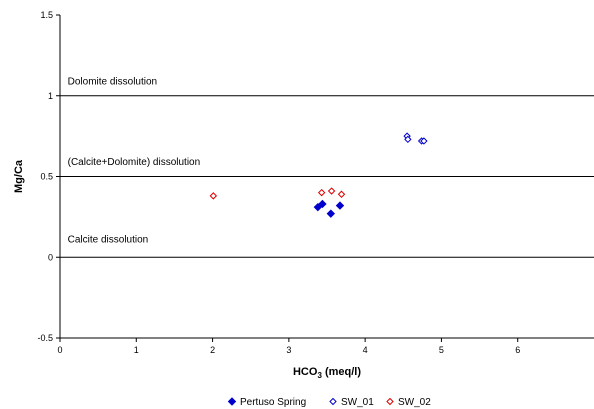 This screenshot has height=409, width=594. I want to click on x-axis-label-main: HCO, so click(305, 372).